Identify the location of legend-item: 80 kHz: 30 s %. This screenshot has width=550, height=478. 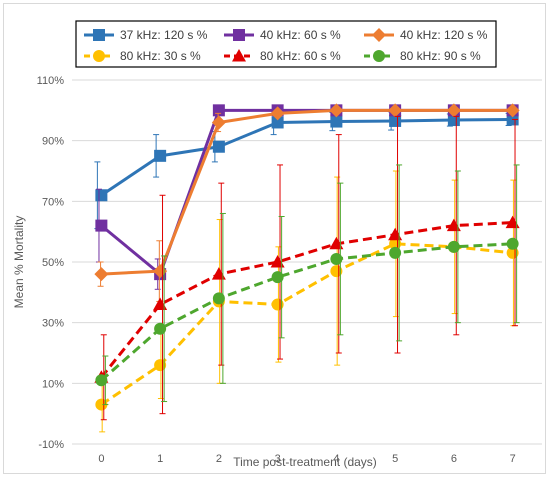
(142, 56).